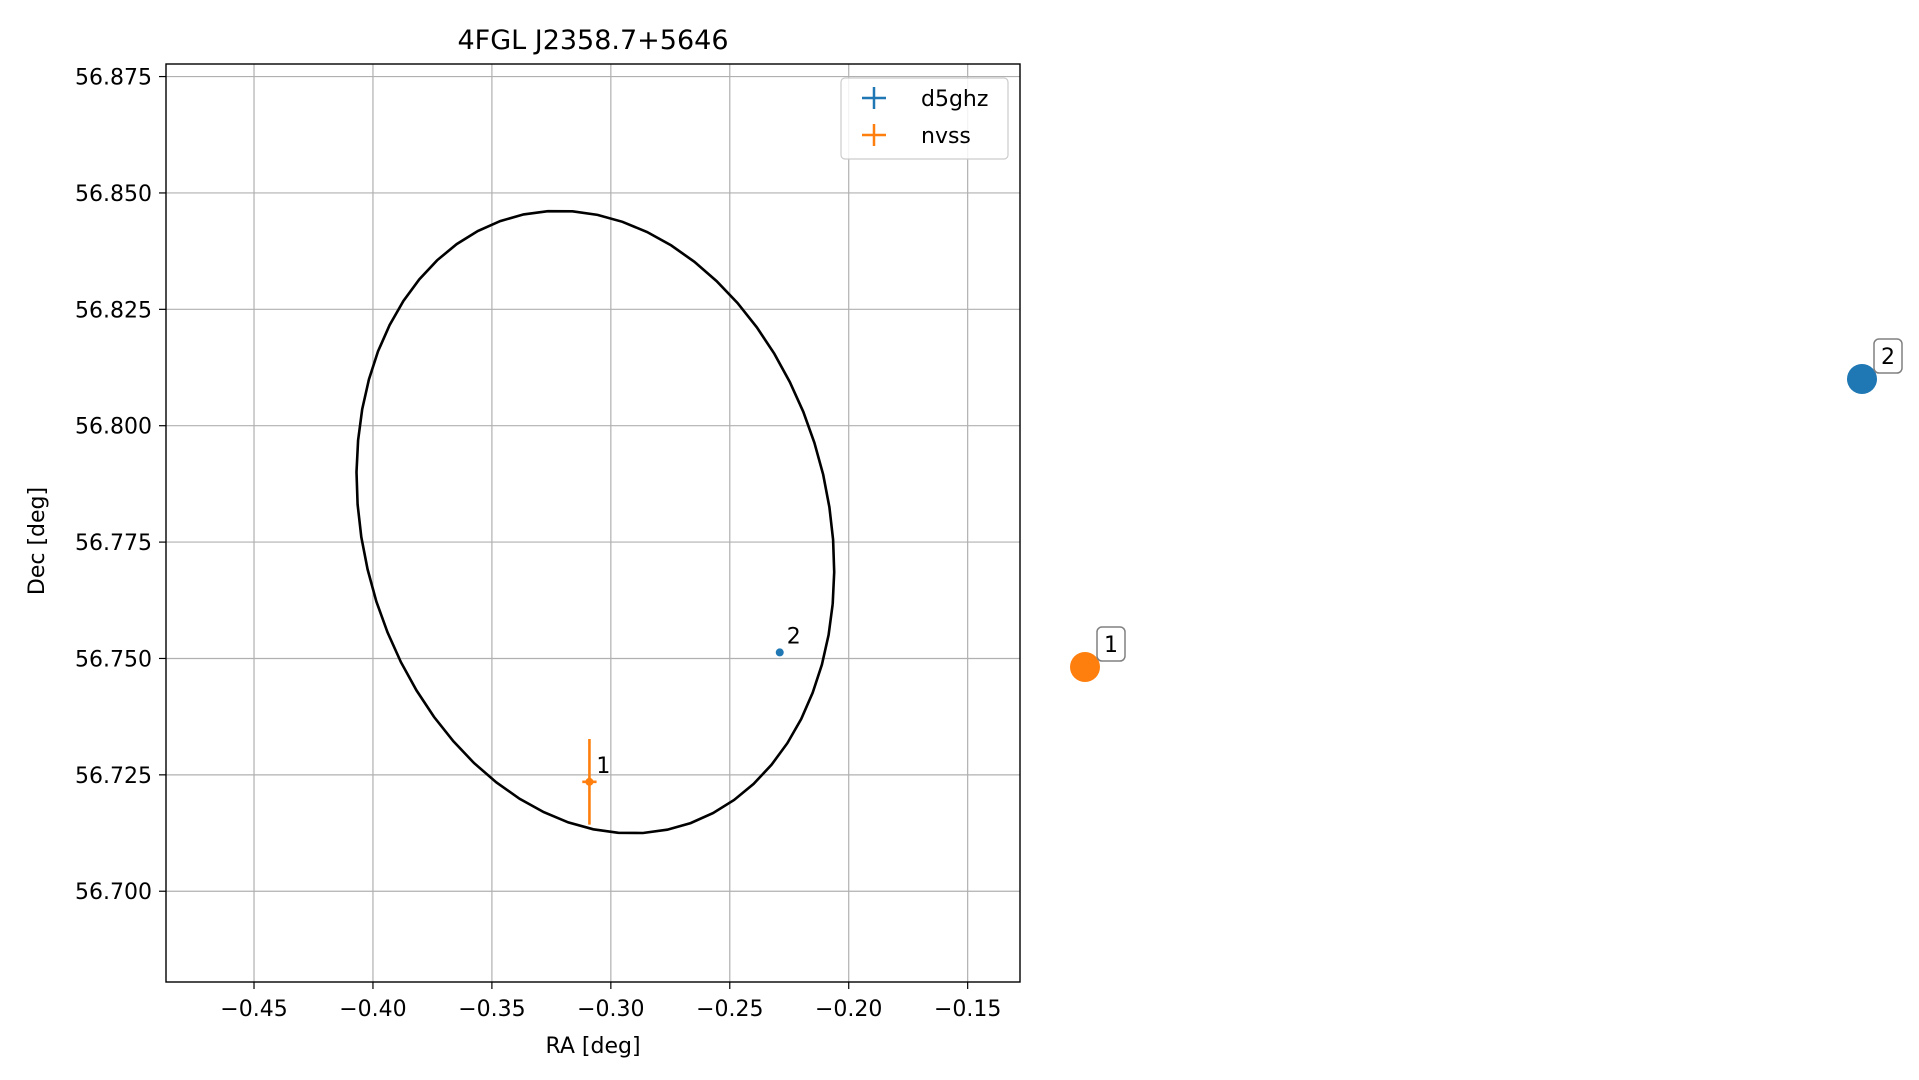 The image size is (1919, 1080). Describe the element at coordinates (946, 136) in the screenshot. I see `legend-label-nvss: nvss` at that location.